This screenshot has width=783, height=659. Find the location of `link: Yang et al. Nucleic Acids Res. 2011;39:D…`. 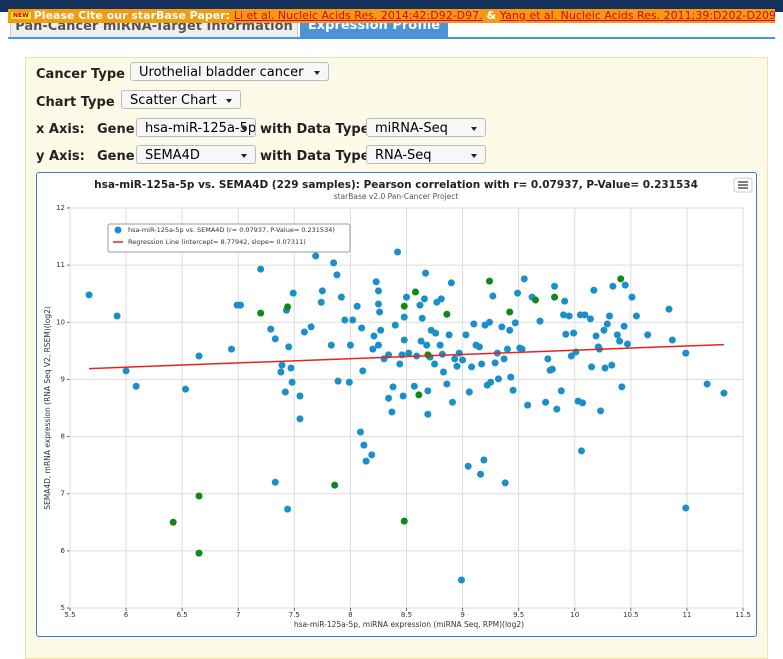

link: Yang et al. Nucleic Acids Res. 2011;39:D… is located at coordinates (637, 15).